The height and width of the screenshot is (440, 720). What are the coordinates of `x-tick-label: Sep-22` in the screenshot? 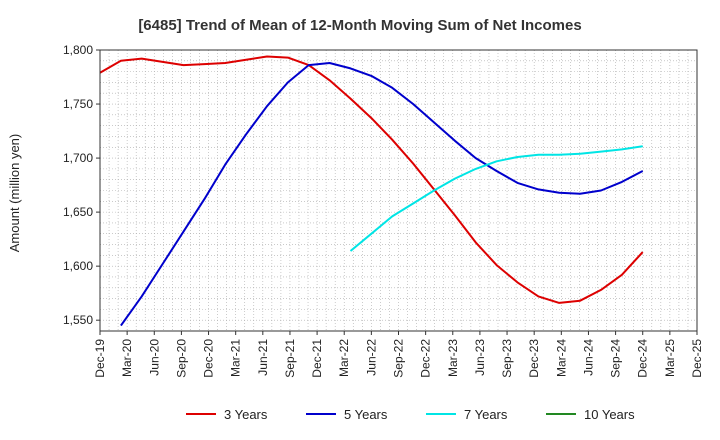 It's located at (399, 358).